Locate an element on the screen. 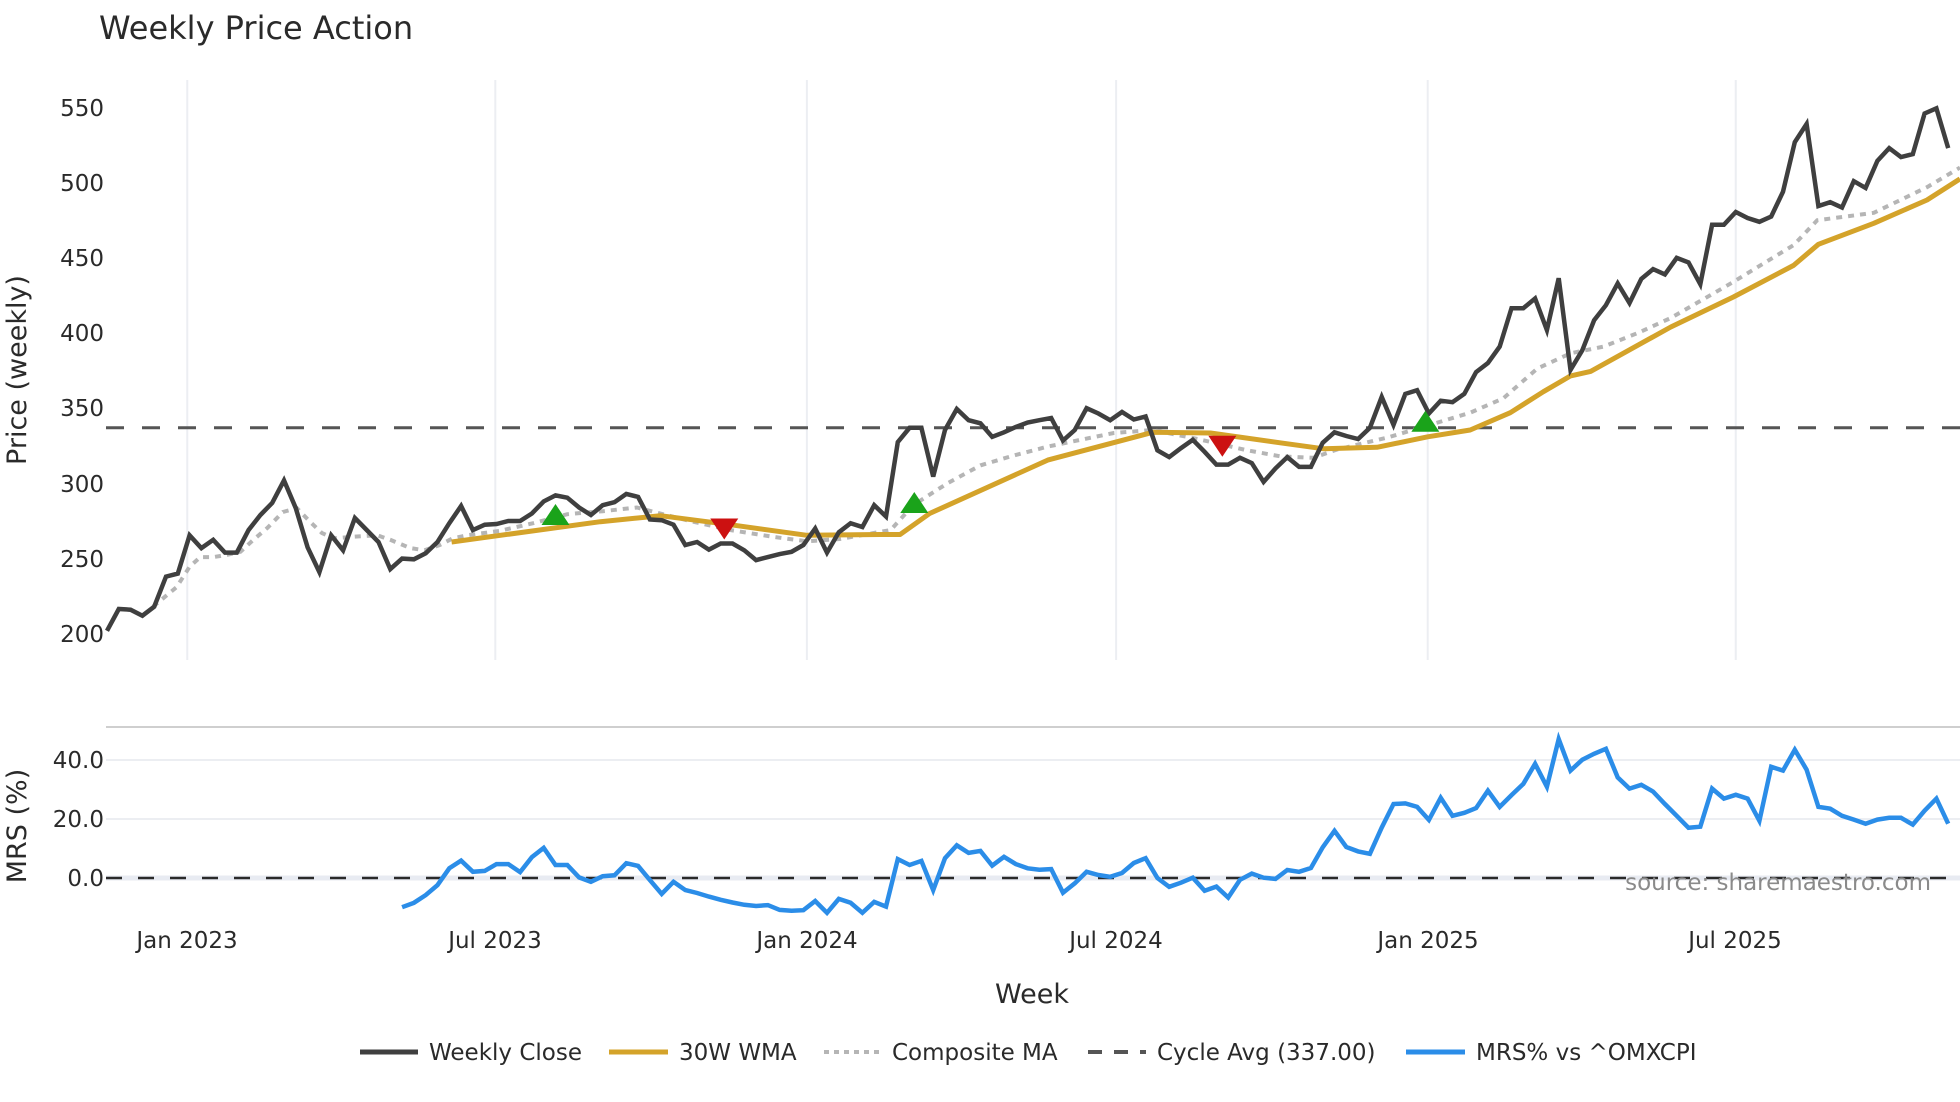 This screenshot has height=1102, width=1960. mrs-tick-40: 40.0 is located at coordinates (78, 761).